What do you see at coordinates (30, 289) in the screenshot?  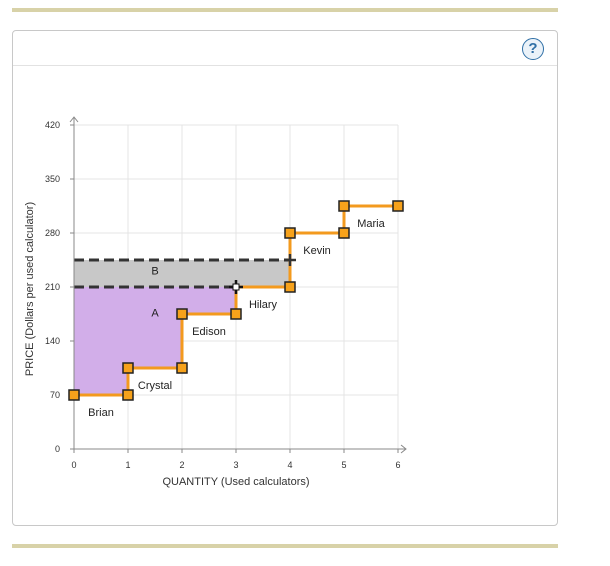 I see `y-axis-title: PRICE (Dollars per used calculator)` at bounding box center [30, 289].